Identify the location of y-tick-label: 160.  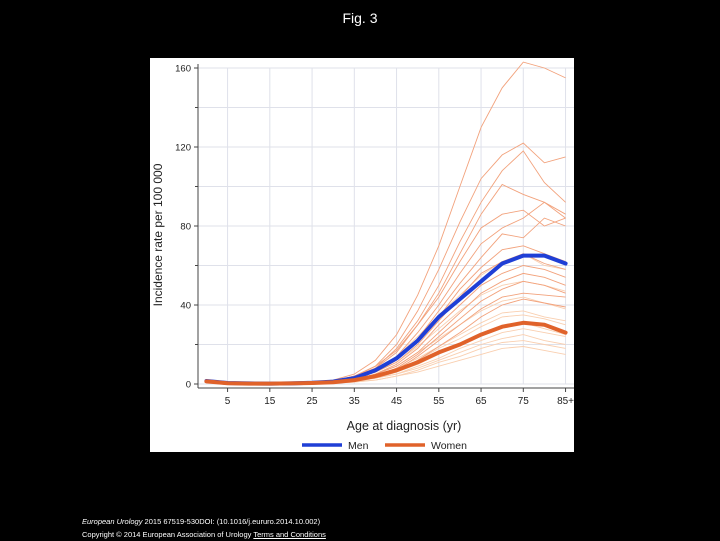
(183, 69).